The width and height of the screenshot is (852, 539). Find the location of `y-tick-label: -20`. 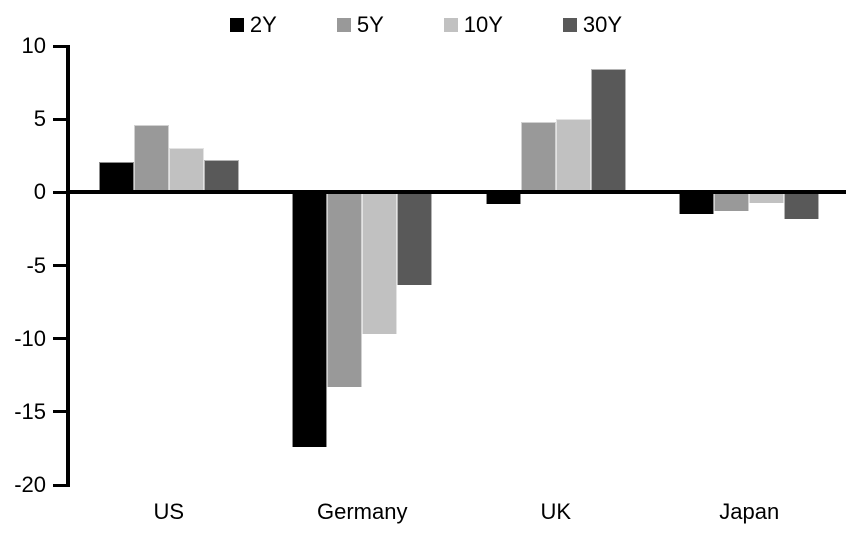

y-tick-label: -20 is located at coordinates (30, 484).